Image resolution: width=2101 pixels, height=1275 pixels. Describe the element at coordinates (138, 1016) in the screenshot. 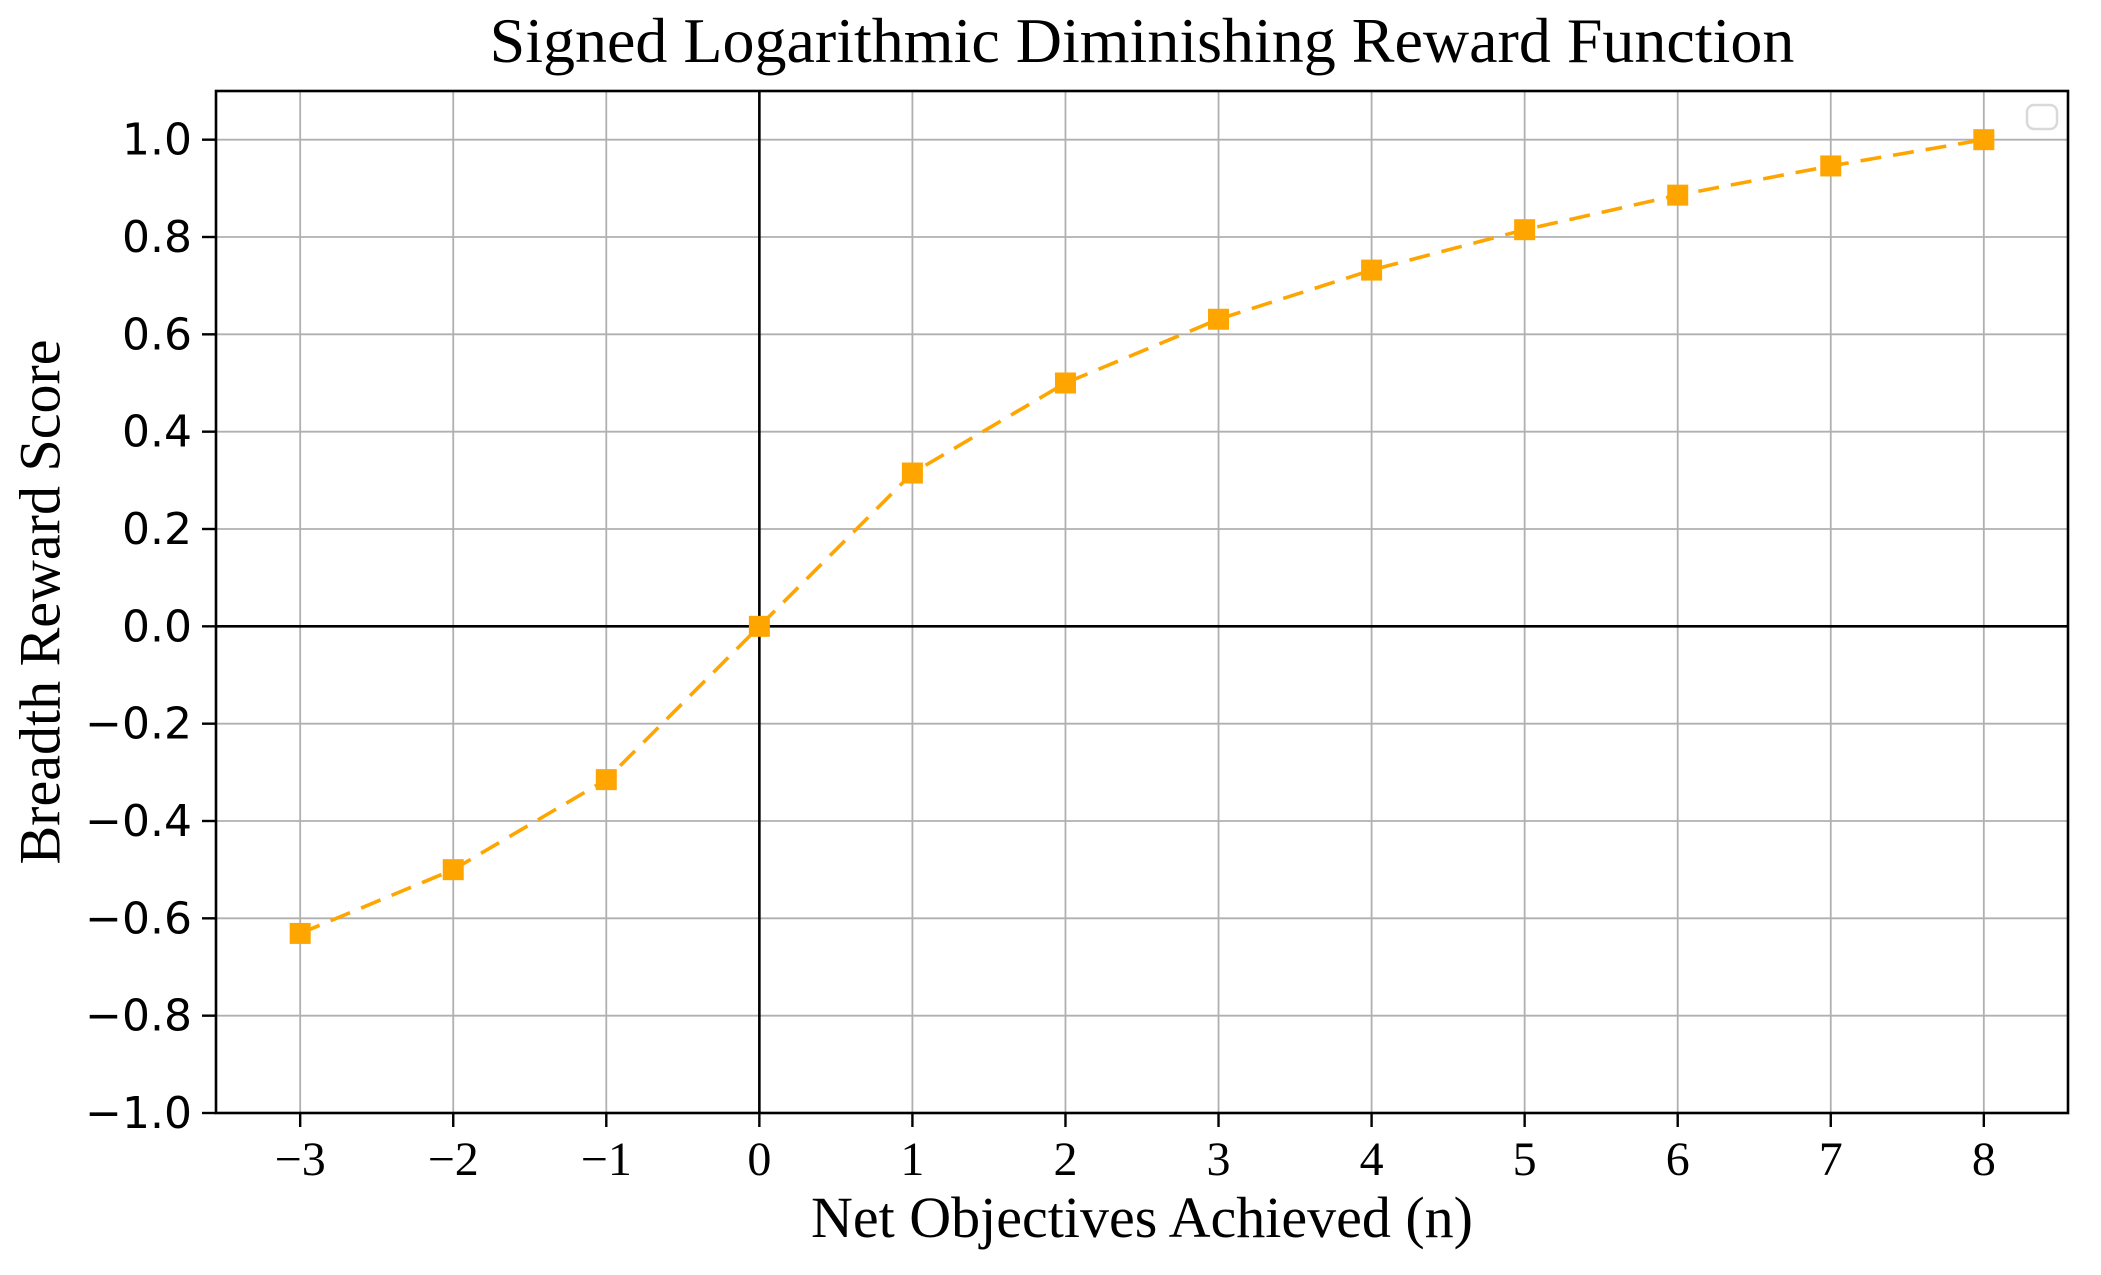

I see `y-tick-label: −0.8` at that location.